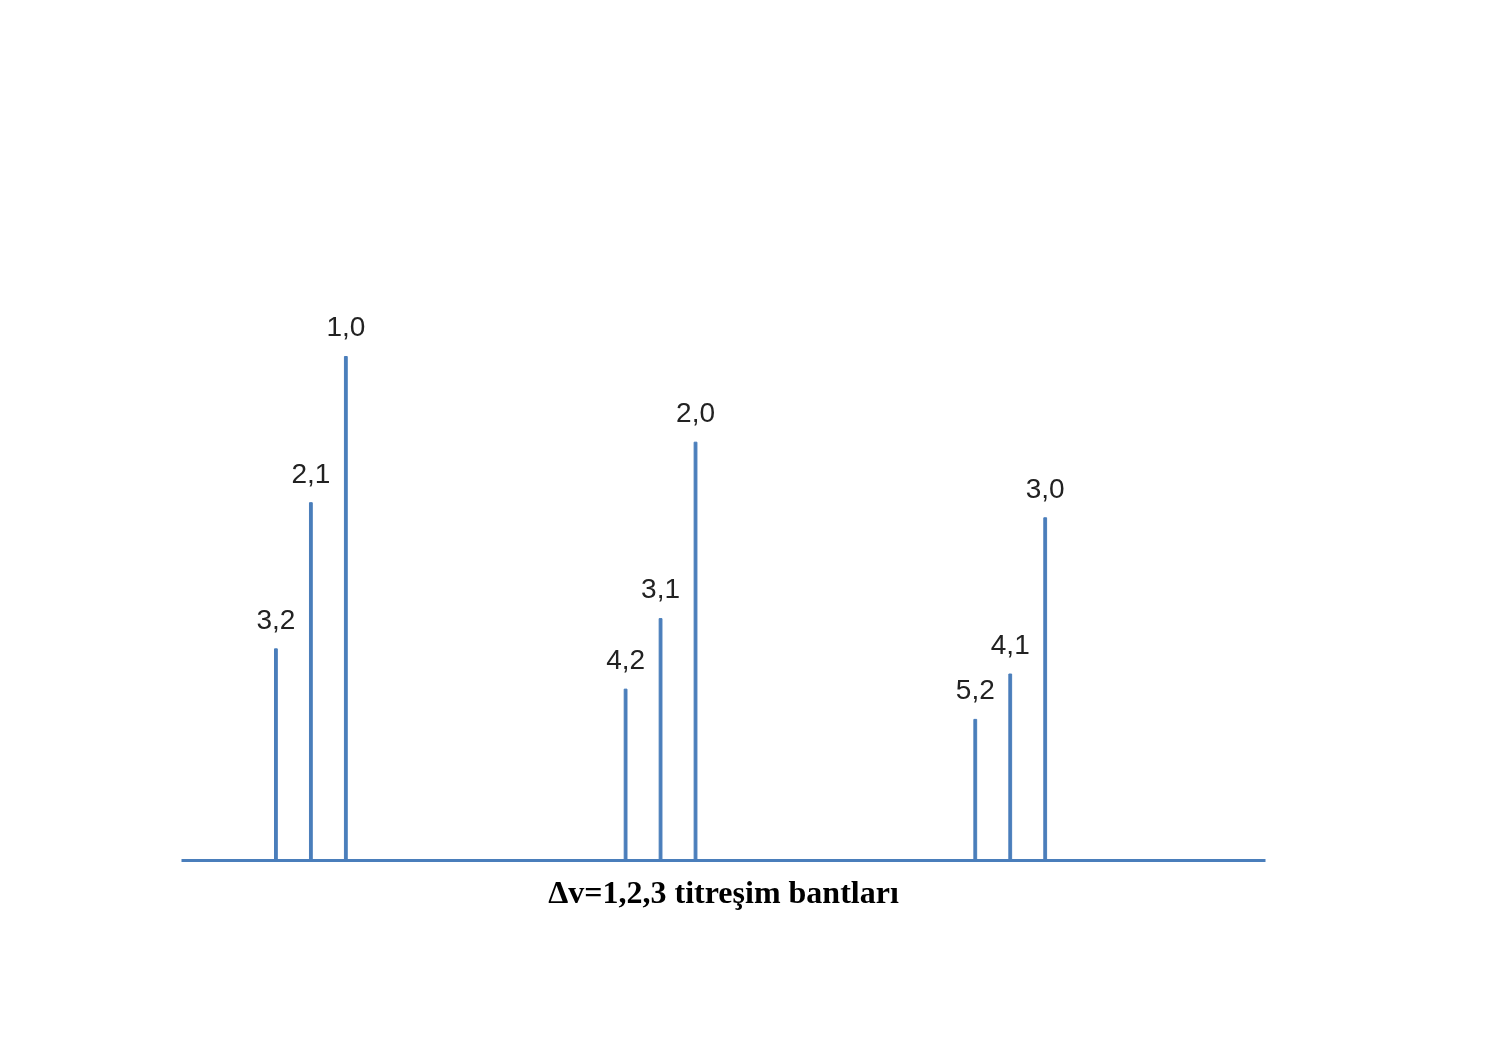 Image resolution: width=1497 pixels, height=1044 pixels. I want to click on annotation: 3,1, so click(661, 589).